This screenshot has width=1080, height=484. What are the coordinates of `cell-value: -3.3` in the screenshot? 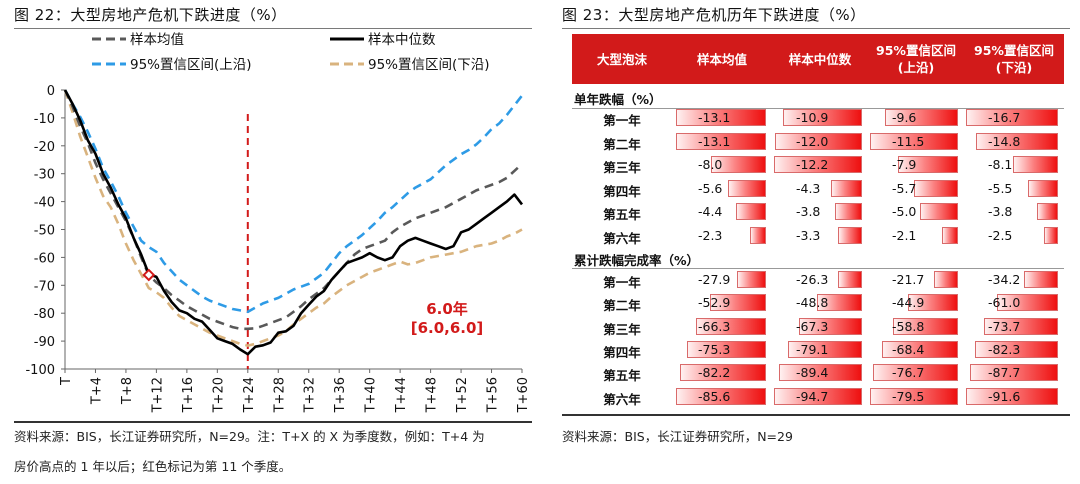 It's located at (808, 235).